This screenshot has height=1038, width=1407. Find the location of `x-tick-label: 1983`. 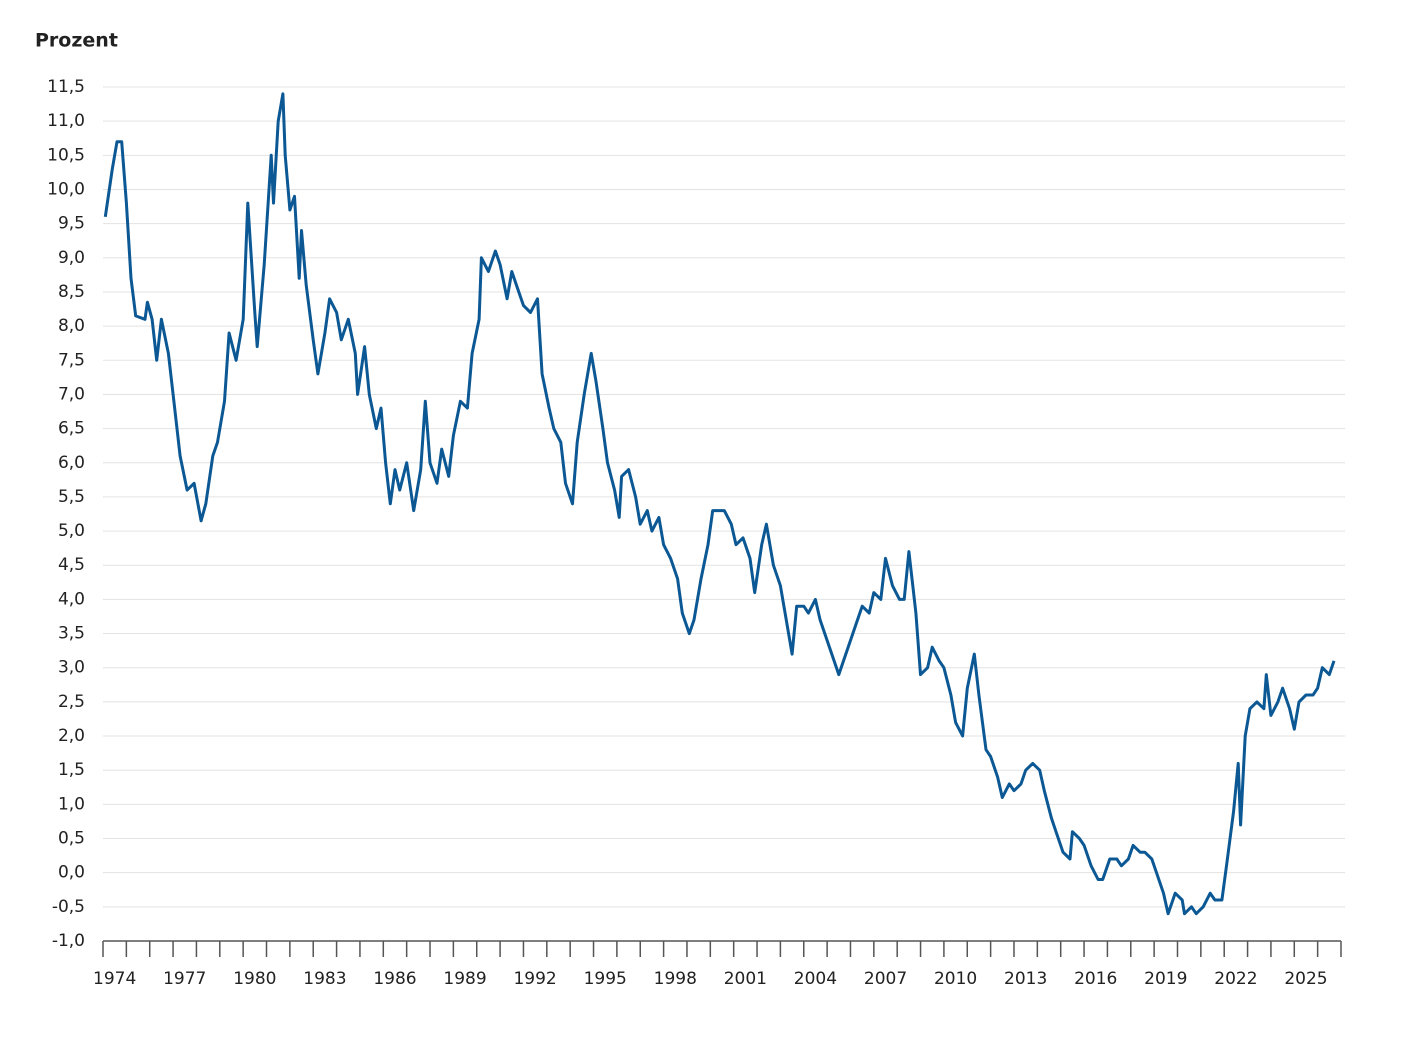

x-tick-label: 1983 is located at coordinates (324, 979).